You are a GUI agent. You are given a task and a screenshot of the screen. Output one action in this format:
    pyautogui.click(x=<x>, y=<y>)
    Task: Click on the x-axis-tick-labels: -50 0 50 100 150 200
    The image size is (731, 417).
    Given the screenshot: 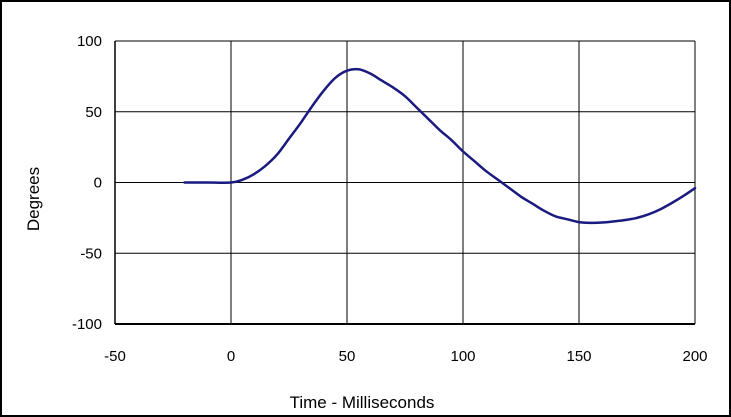 What is the action you would take?
    pyautogui.click(x=405, y=356)
    